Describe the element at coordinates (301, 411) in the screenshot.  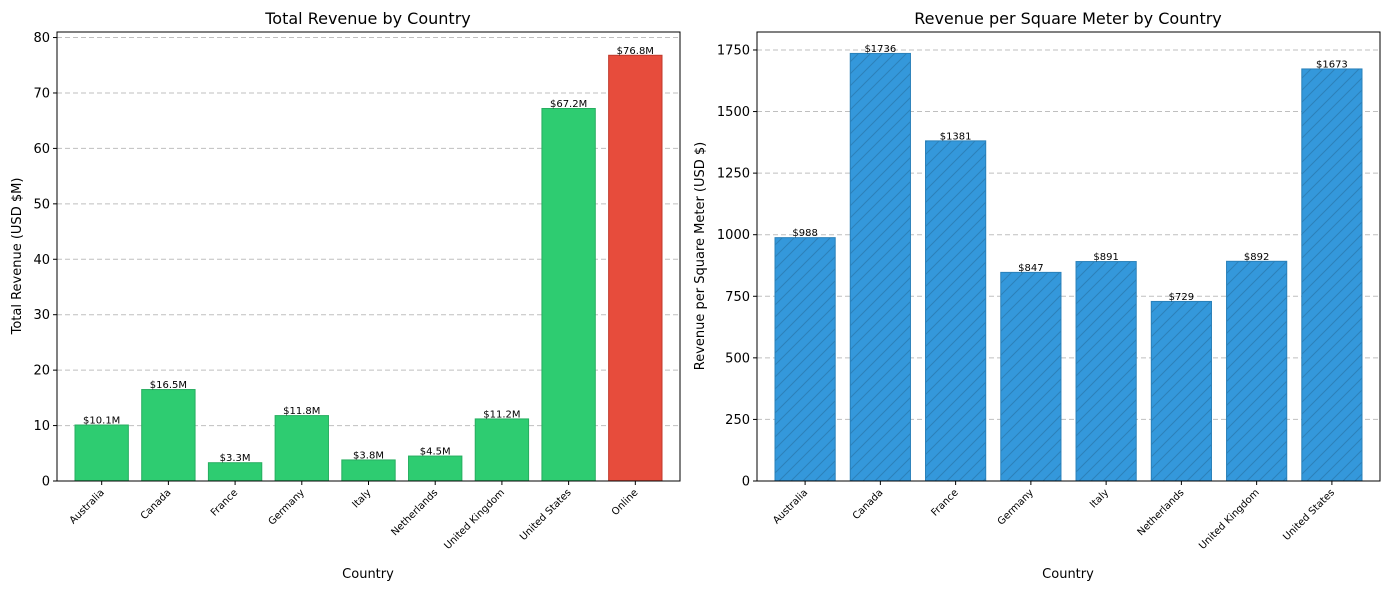
I see `bar-data-label: $11.8M` at that location.